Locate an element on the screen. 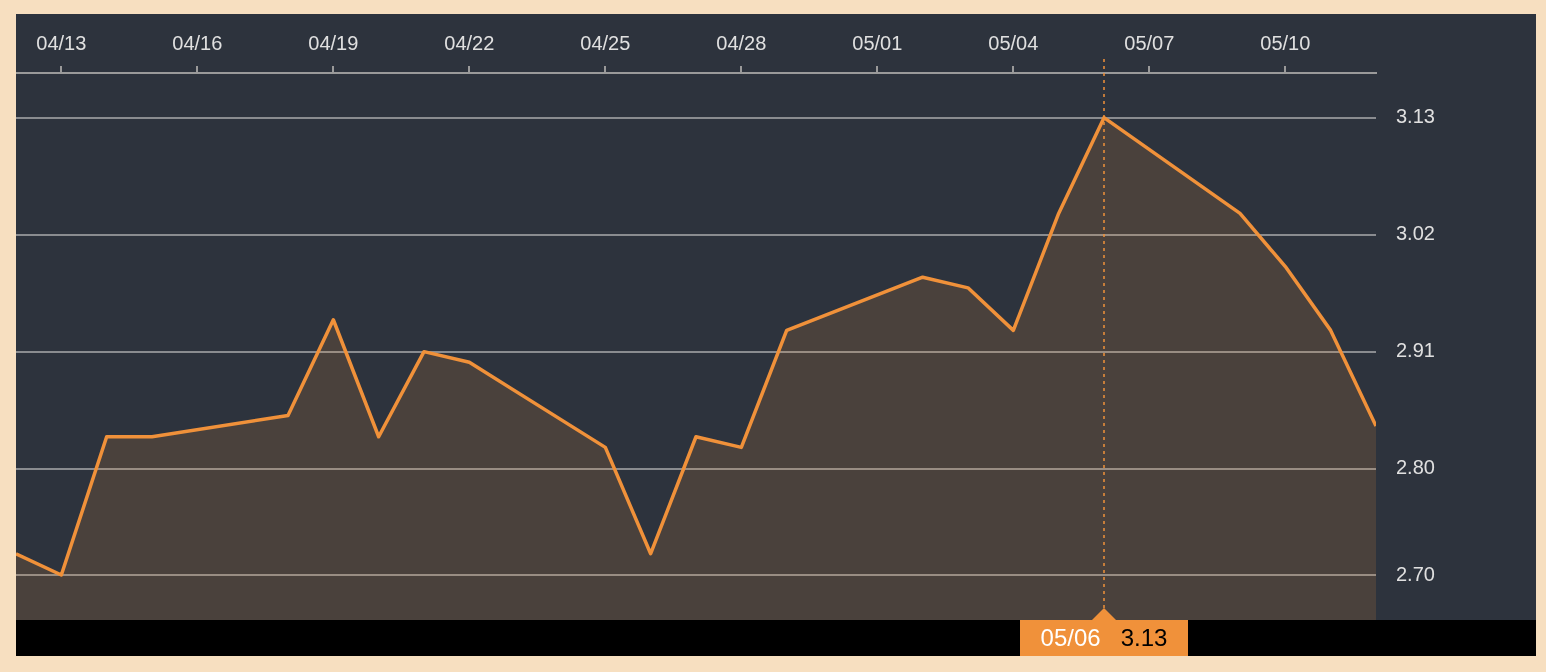  x-tick-label: 05/10 is located at coordinates (1285, 42).